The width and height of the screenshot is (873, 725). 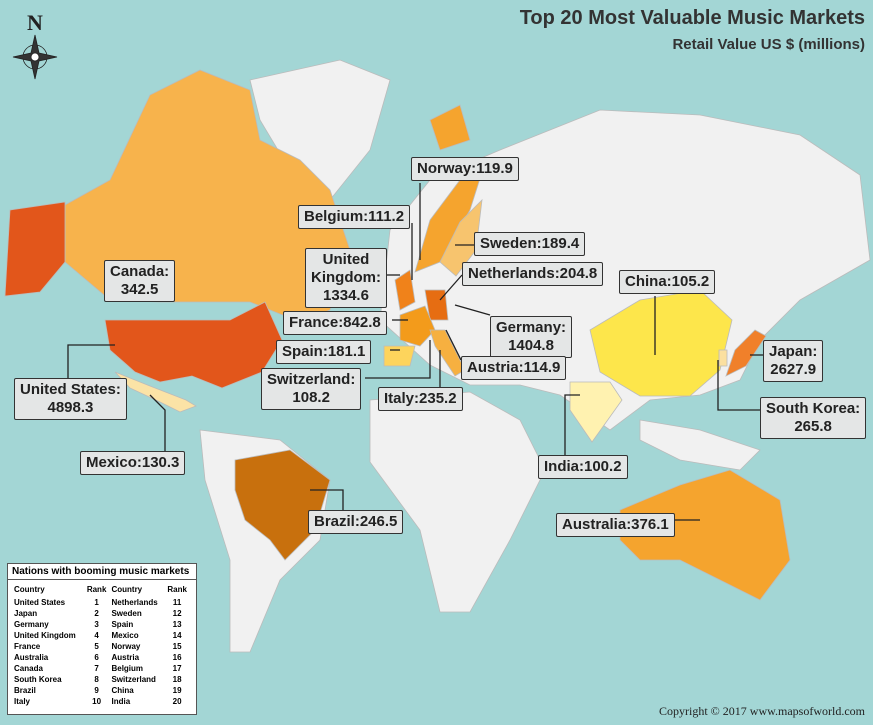 I want to click on label-line: South Korea:, so click(x=813, y=408).